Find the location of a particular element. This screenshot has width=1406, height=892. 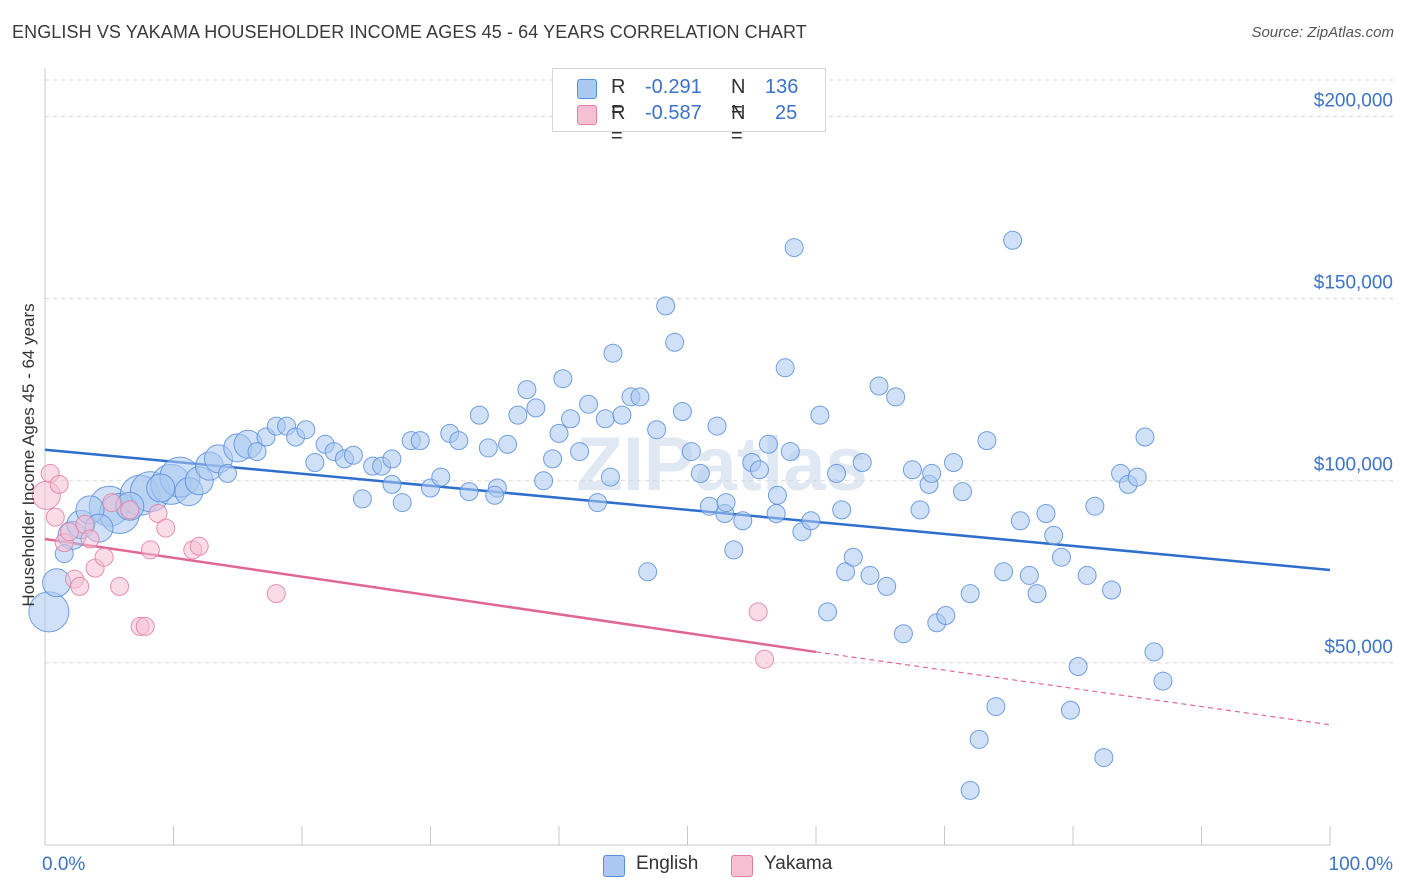

y-tick-label: $150,000 is located at coordinates (1353, 283).